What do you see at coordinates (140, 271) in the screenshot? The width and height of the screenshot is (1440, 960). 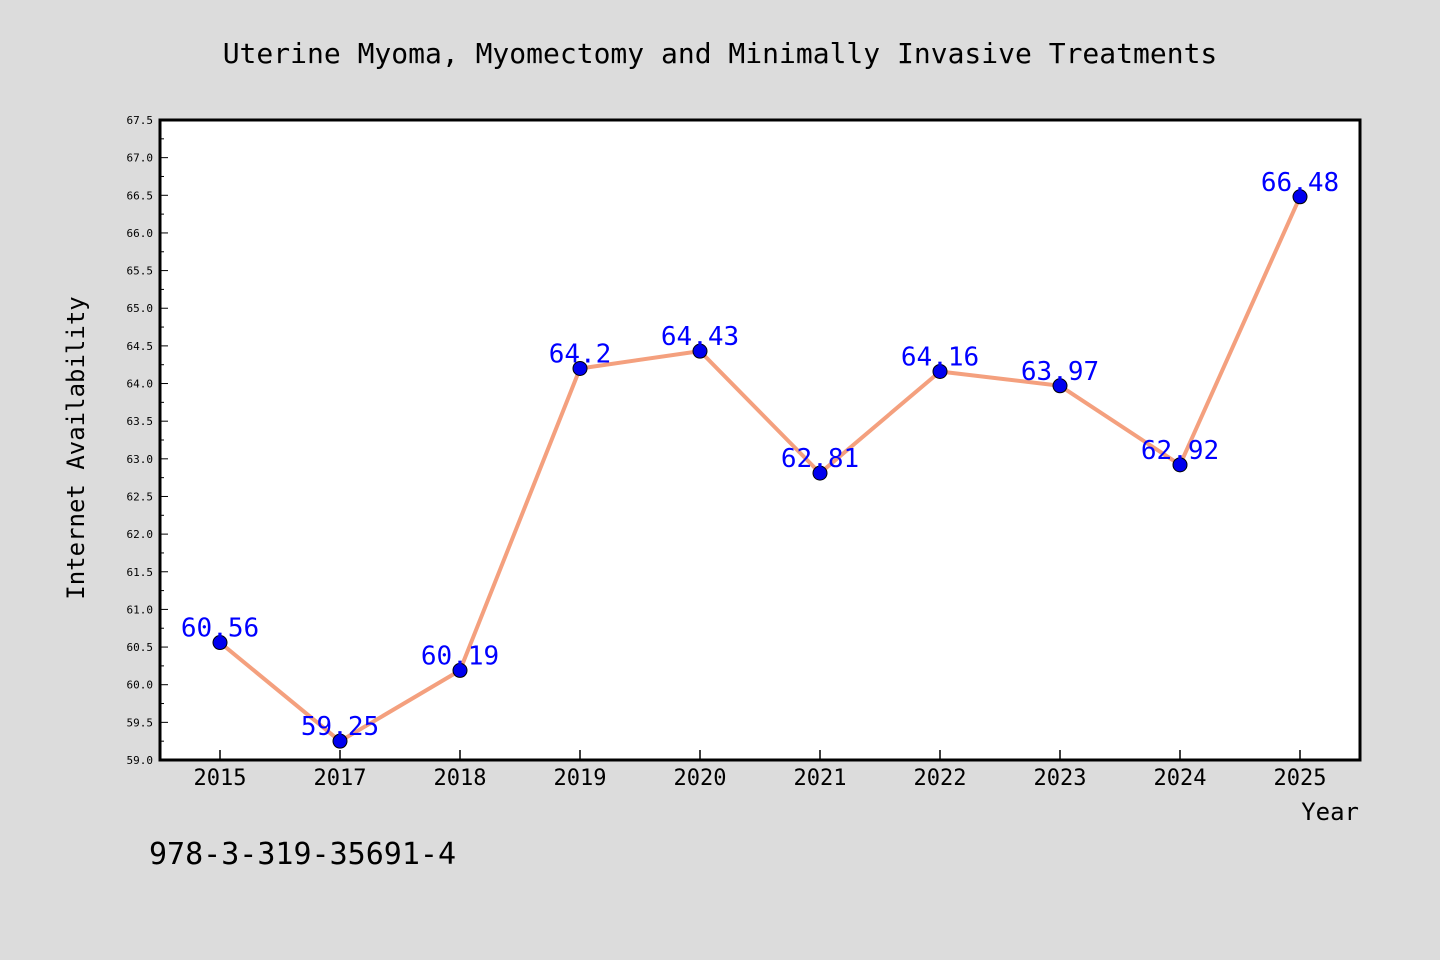 I see `y-tick-label: 65.5` at bounding box center [140, 271].